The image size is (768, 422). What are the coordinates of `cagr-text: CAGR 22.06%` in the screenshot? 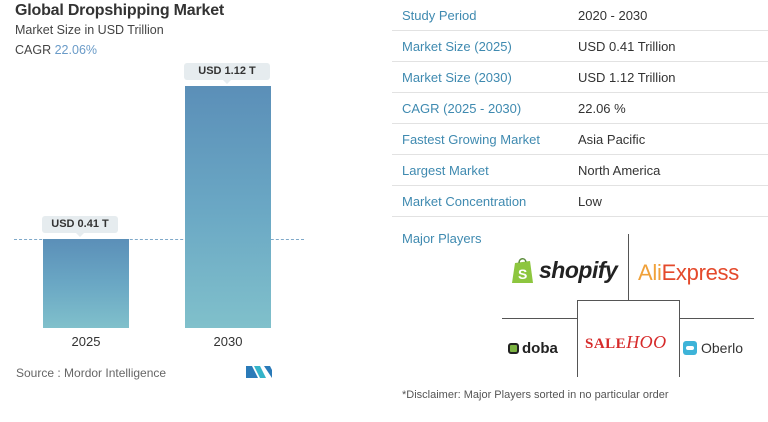 It's located at (56, 50).